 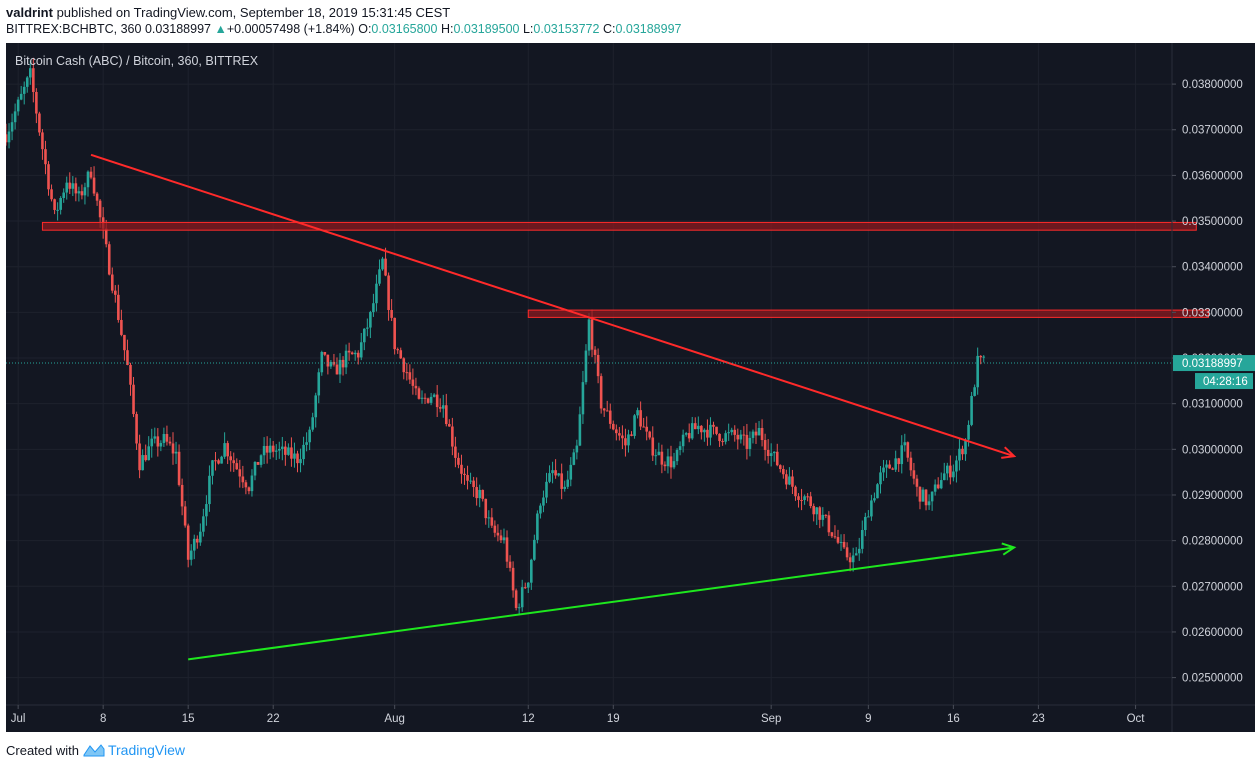 I want to click on last-price-badge, so click(x=1214, y=363).